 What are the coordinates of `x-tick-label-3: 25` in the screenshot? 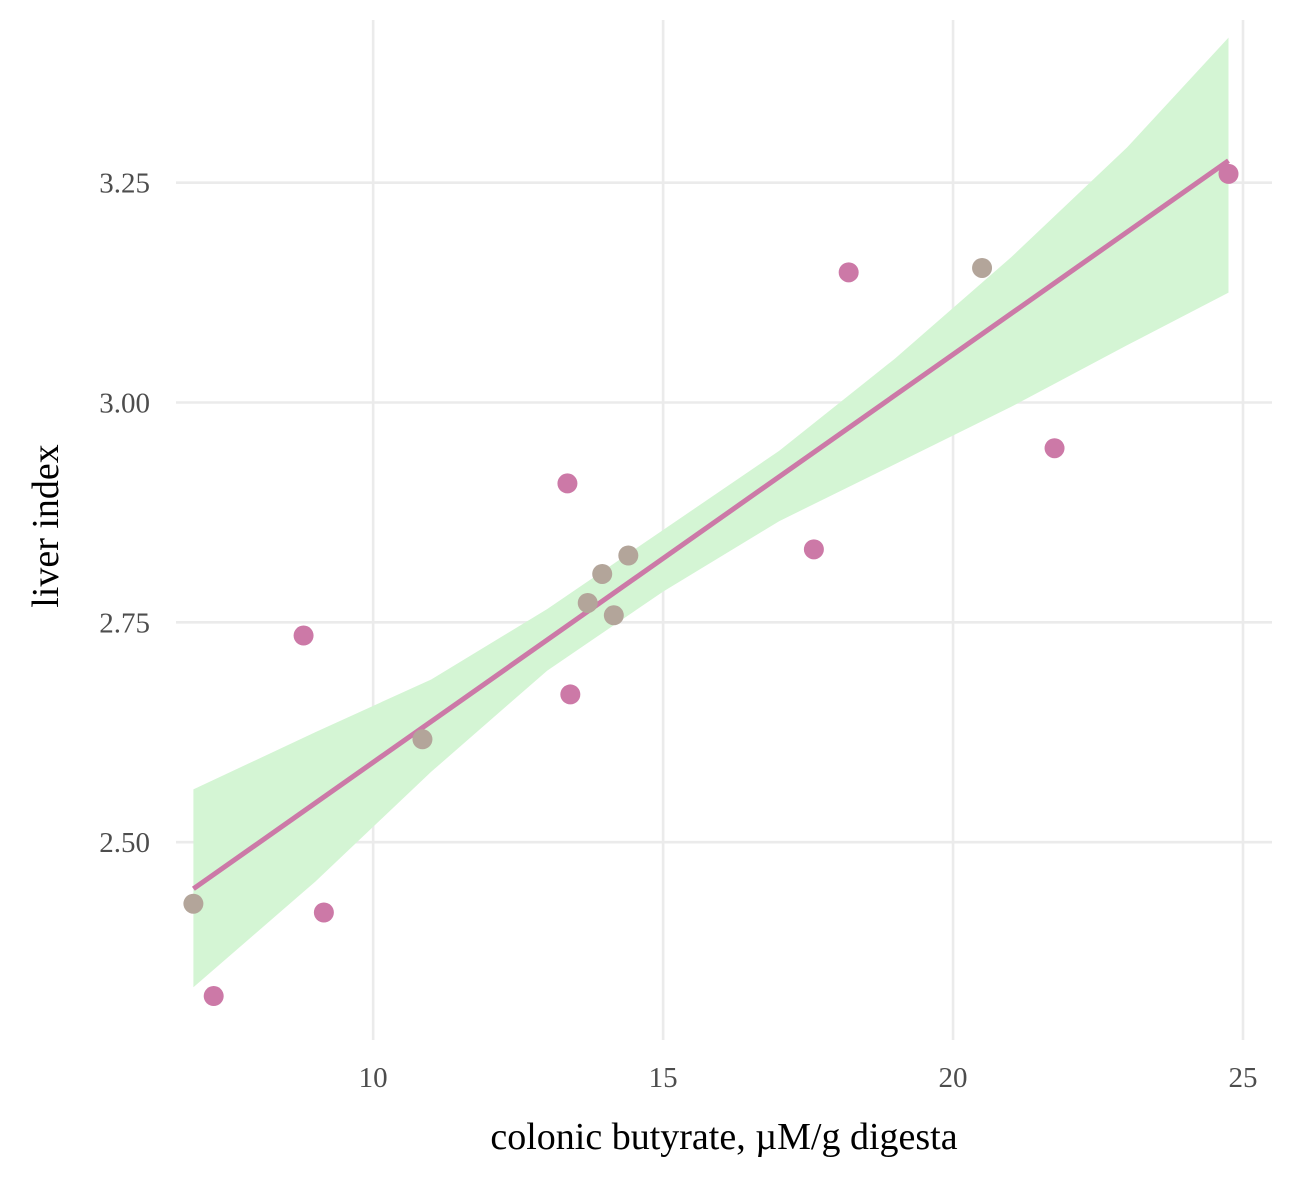 It's located at (1243, 1078).